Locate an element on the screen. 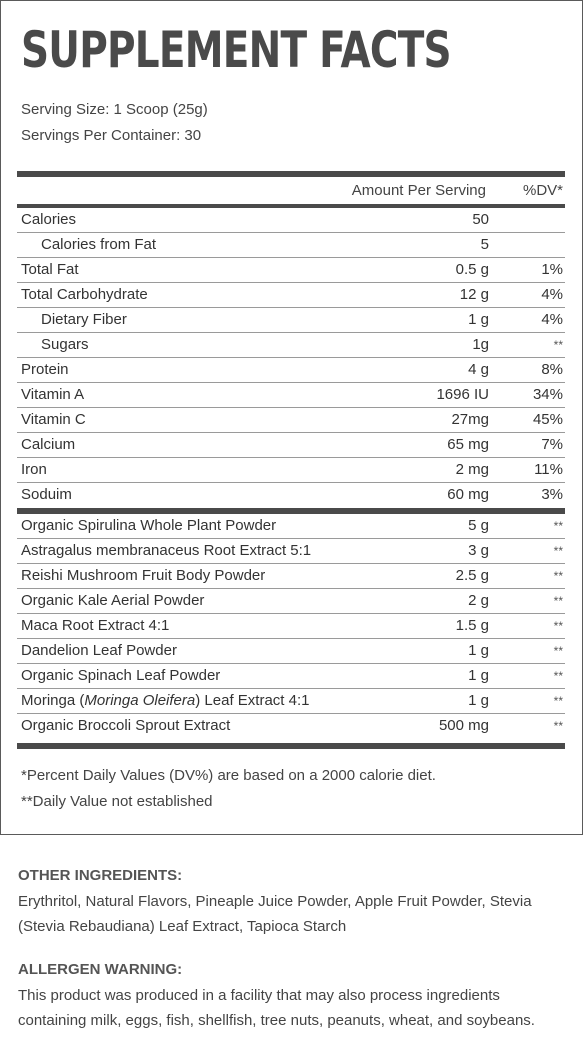  other-ingredients-heading: OTHER INGREDIENTS: is located at coordinates (100, 875).